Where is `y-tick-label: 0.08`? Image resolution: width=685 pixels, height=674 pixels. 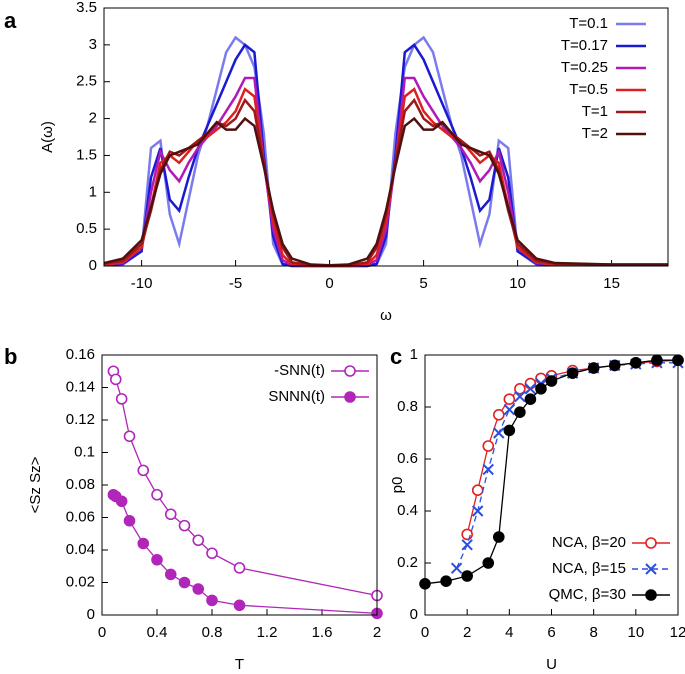
y-tick-label: 0.08 is located at coordinates (80, 484).